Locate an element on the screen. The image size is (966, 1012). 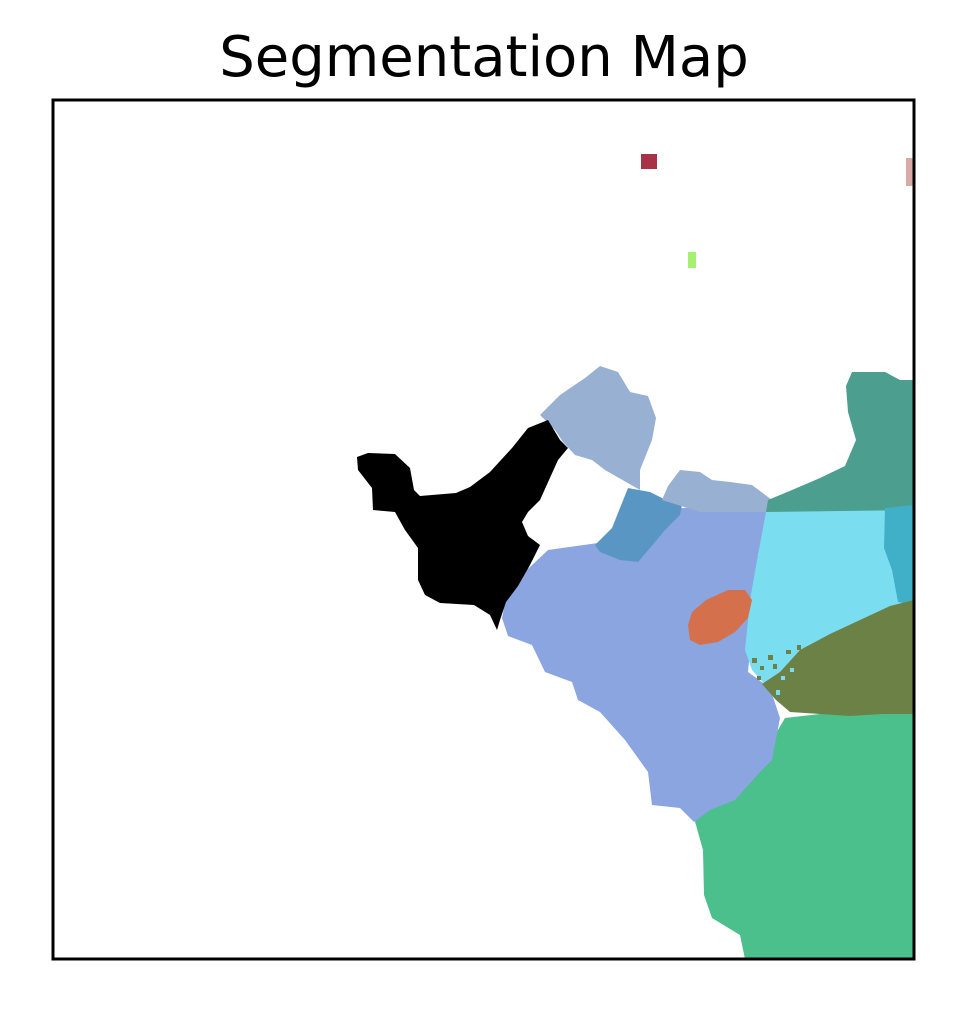
segment-steel-blue is located at coordinates (598, 428).